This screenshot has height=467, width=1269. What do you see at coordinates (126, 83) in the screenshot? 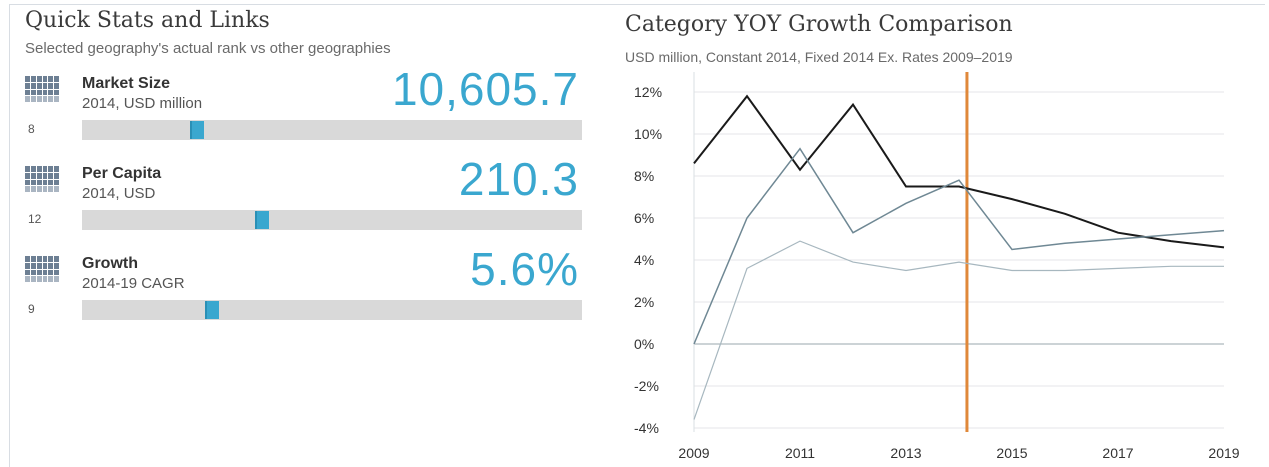
I see `stat-label: Market Size` at bounding box center [126, 83].